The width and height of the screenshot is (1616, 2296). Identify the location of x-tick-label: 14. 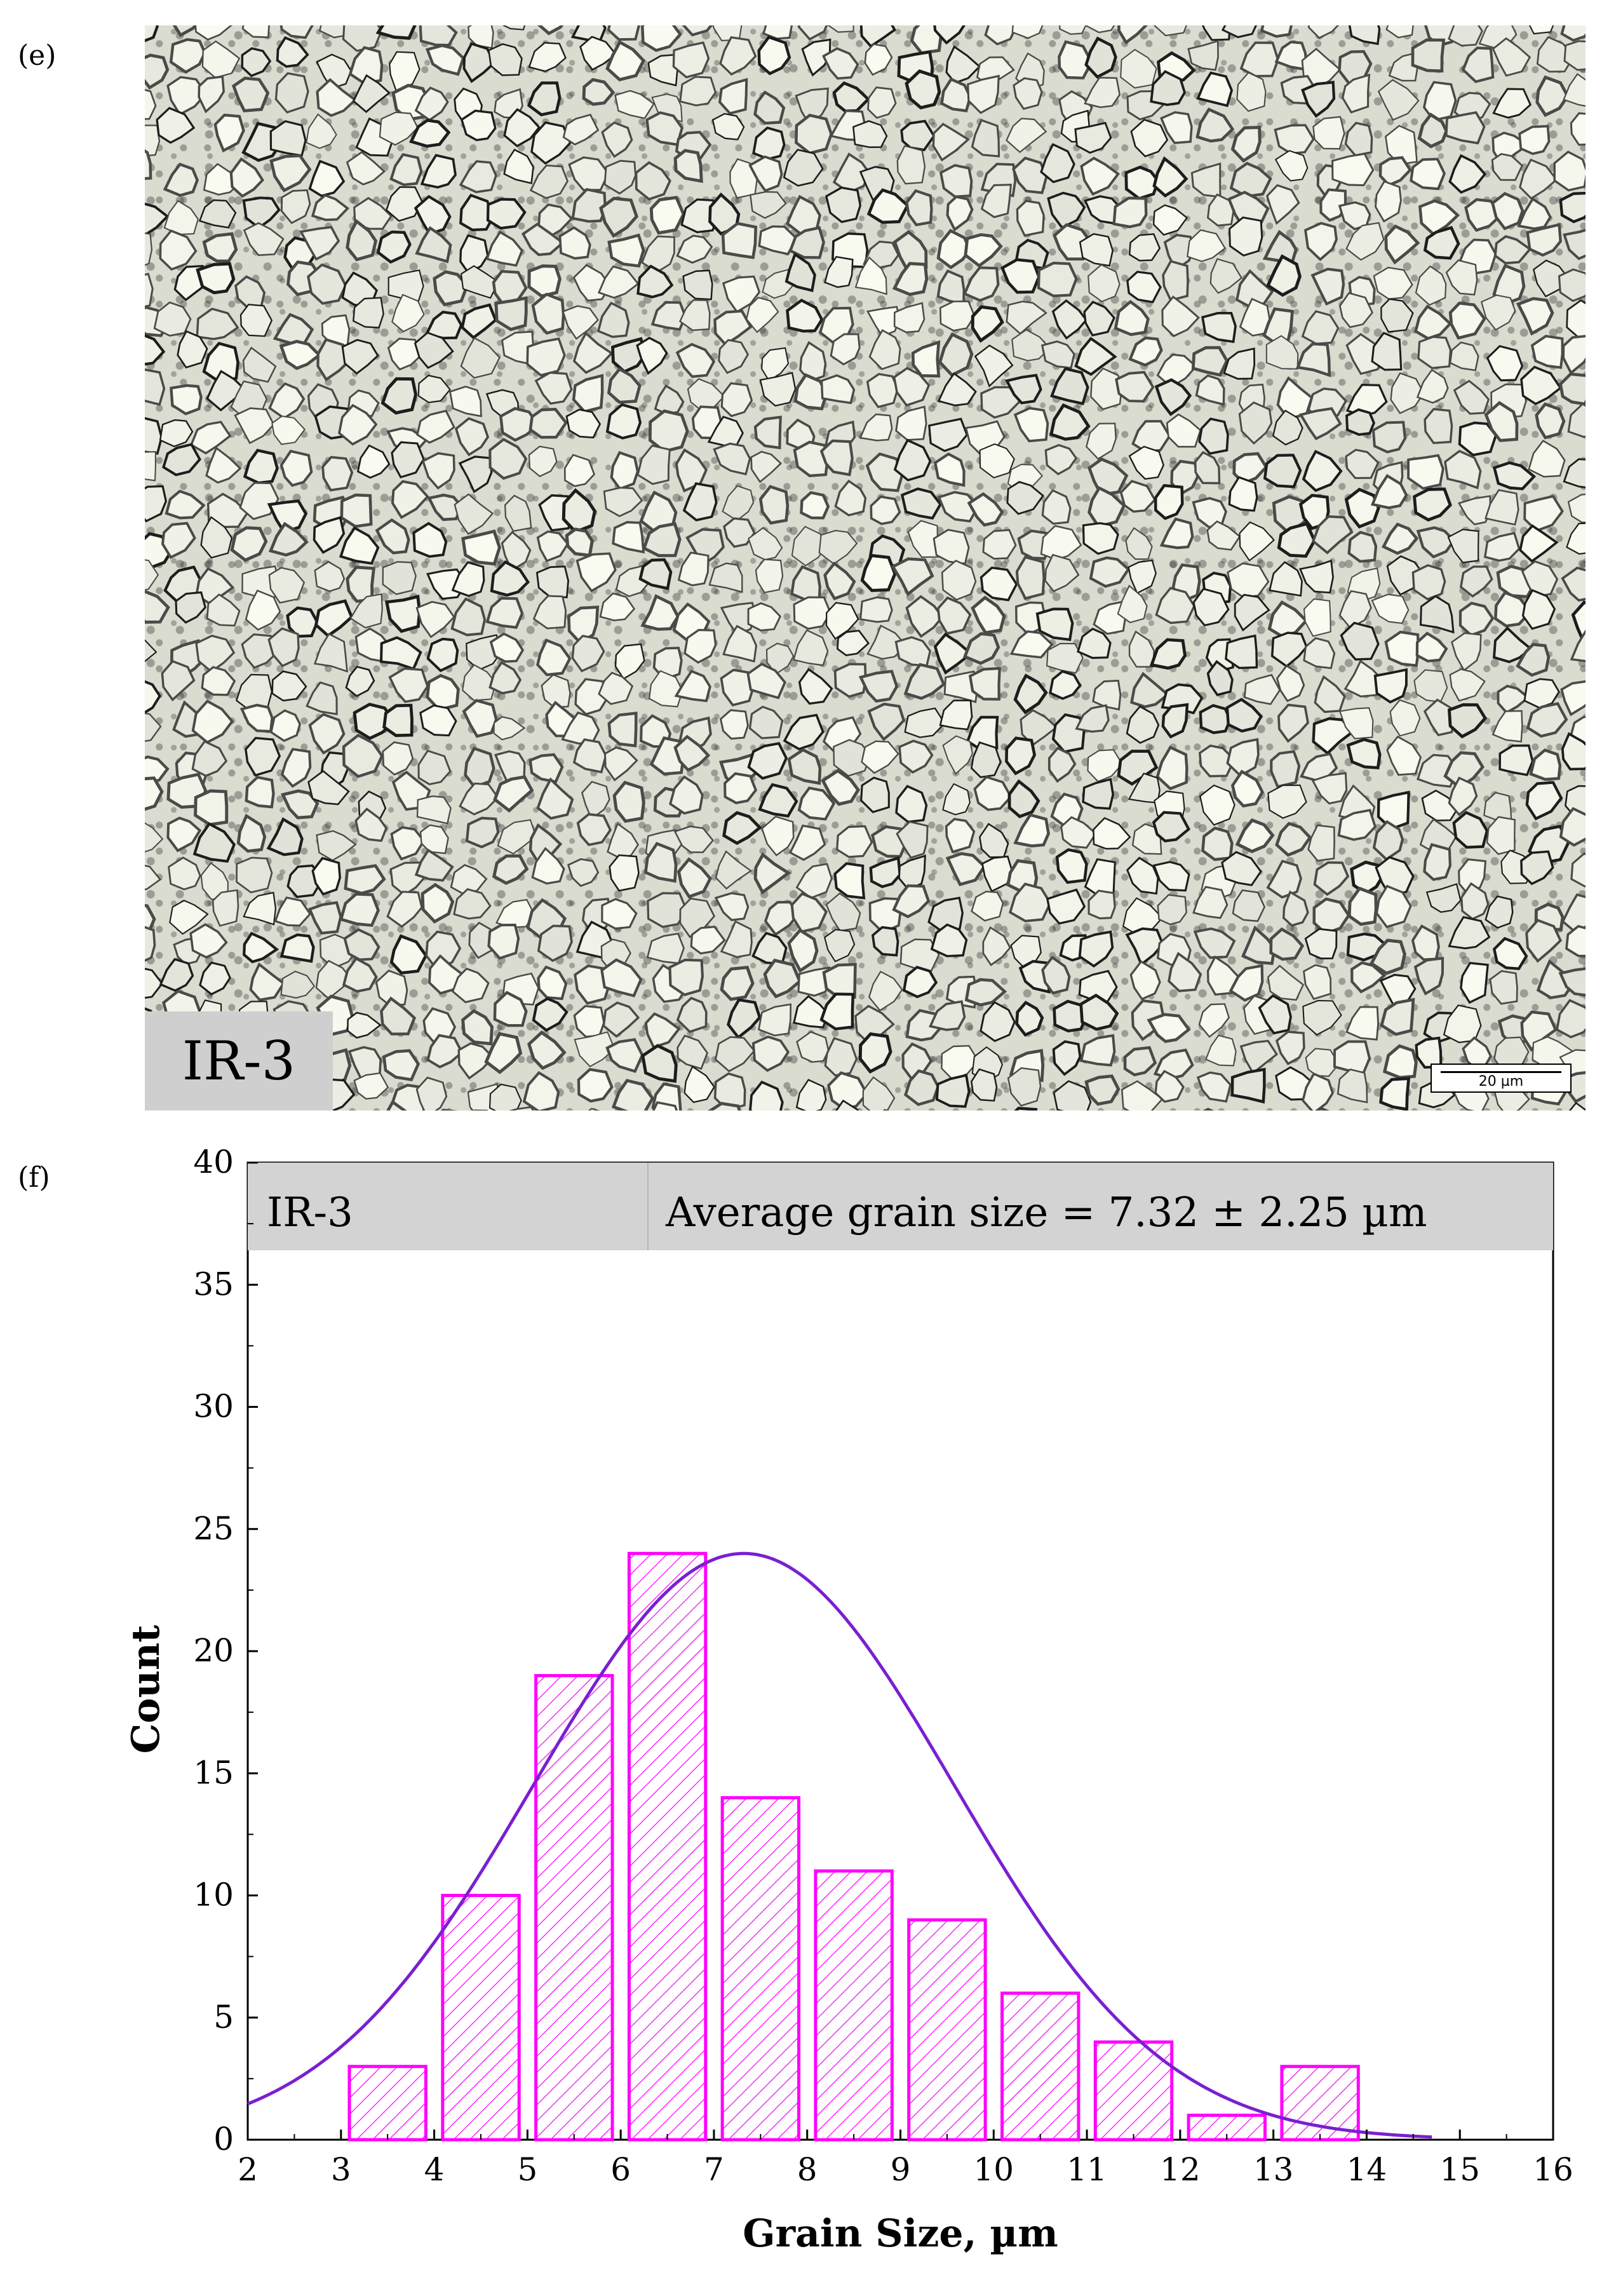
(1367, 2169).